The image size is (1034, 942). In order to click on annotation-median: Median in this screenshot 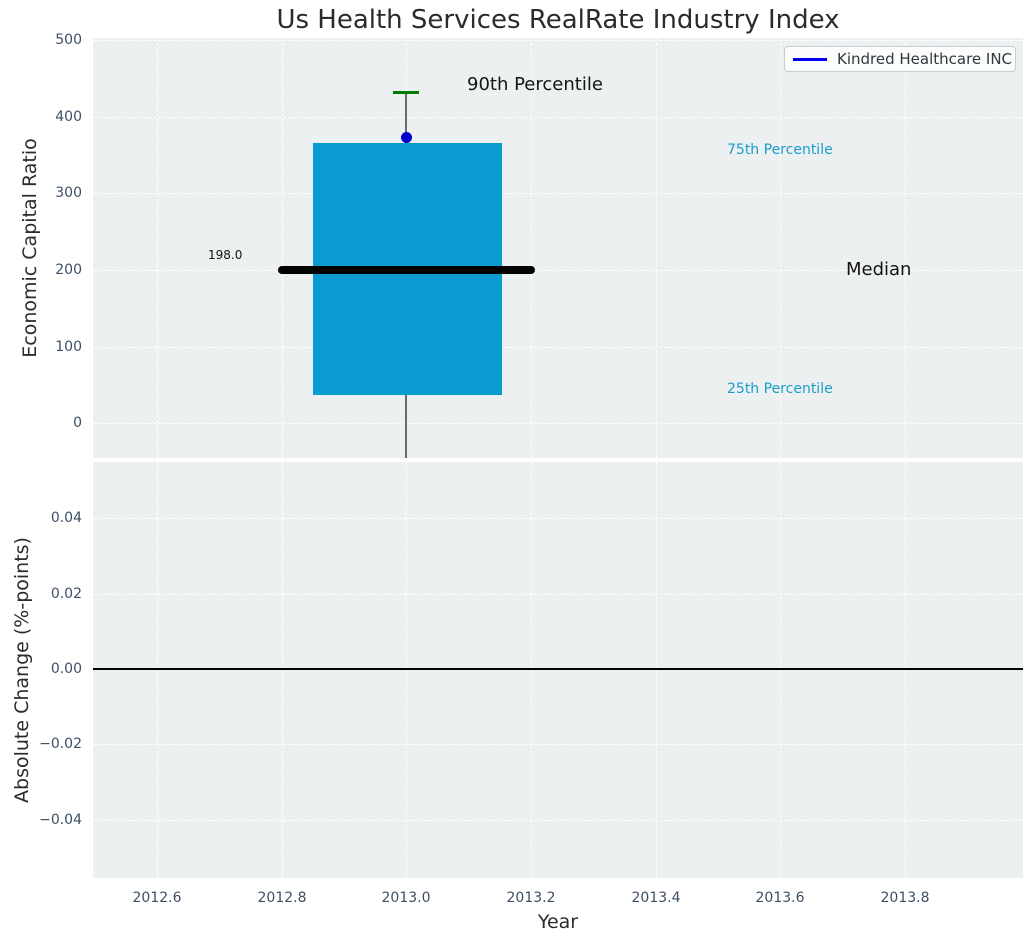, I will do `click(879, 269)`.